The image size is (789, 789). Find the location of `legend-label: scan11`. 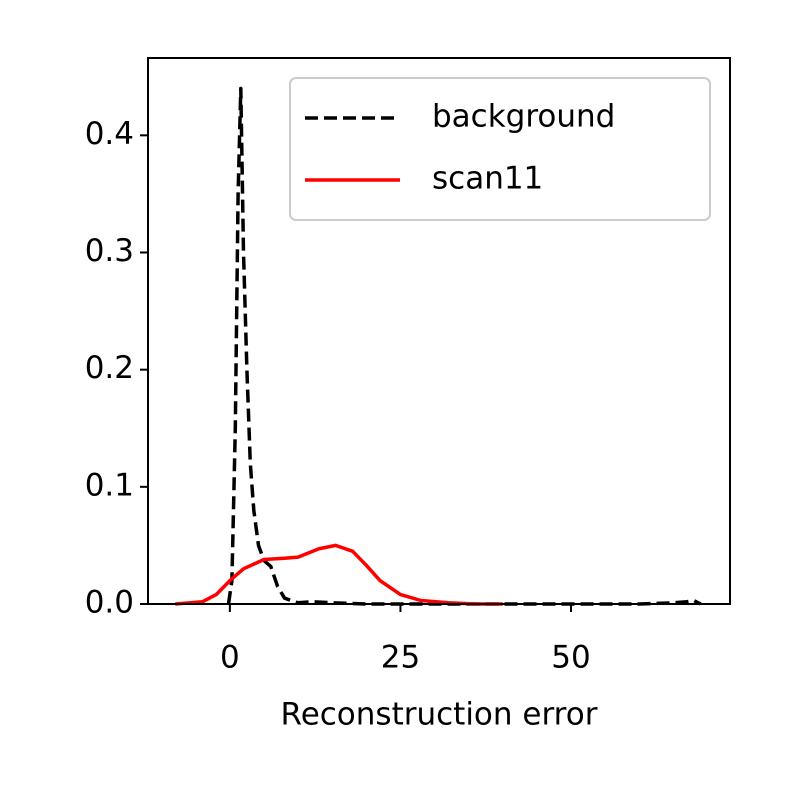

legend-label: scan11 is located at coordinates (487, 179).